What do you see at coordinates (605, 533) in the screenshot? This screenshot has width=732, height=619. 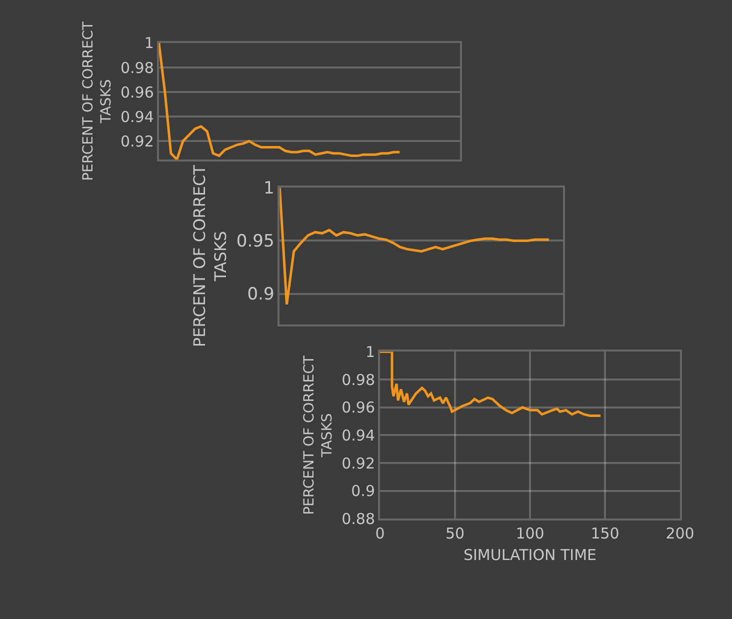 I see `x-tick-label: 150` at bounding box center [605, 533].